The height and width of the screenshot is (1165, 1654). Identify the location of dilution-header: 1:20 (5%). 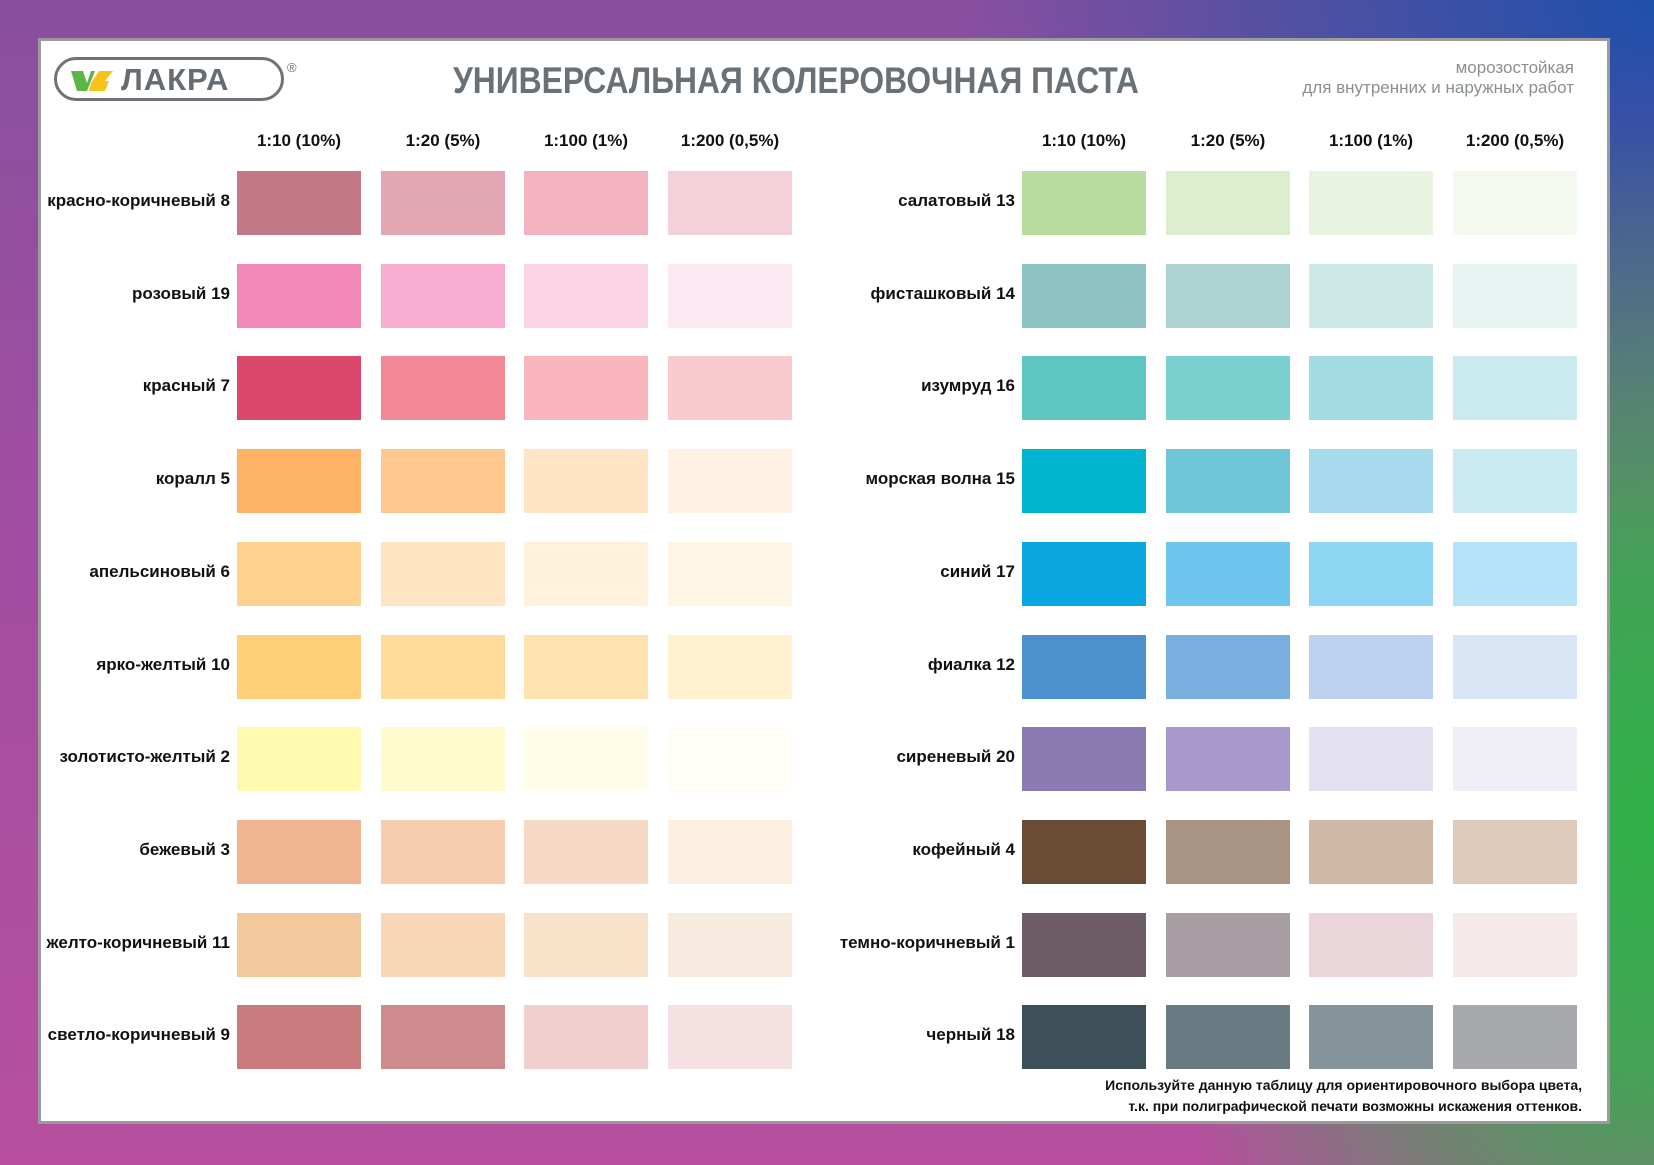
(1228, 140).